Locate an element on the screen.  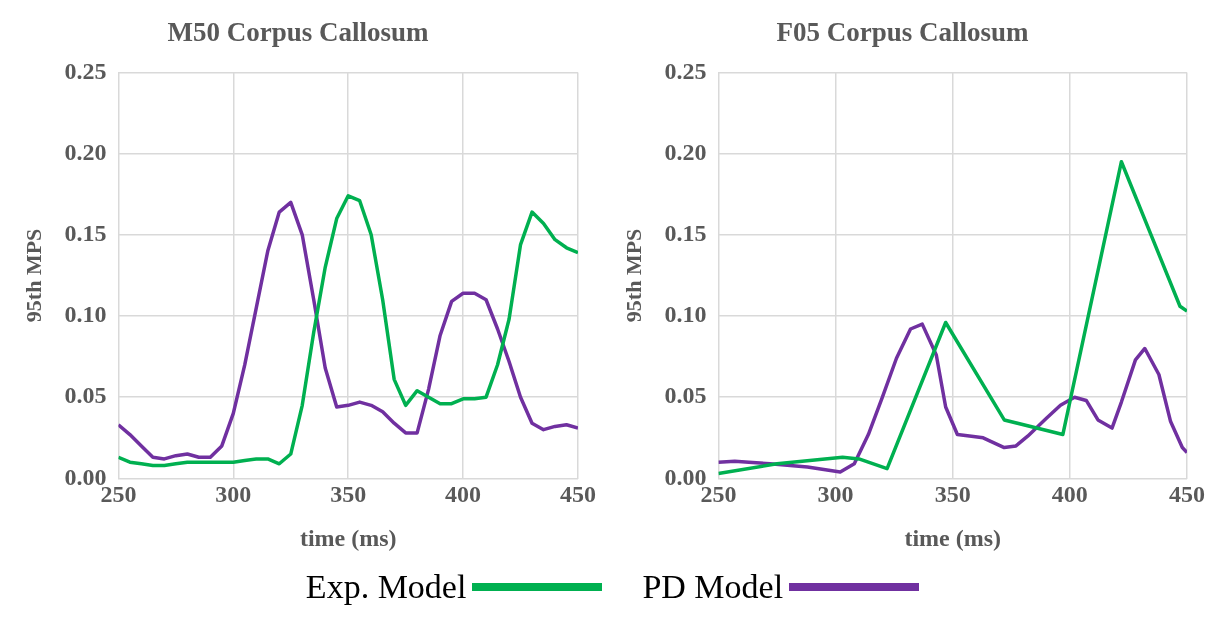
legend-label: PD Model is located at coordinates (713, 587).